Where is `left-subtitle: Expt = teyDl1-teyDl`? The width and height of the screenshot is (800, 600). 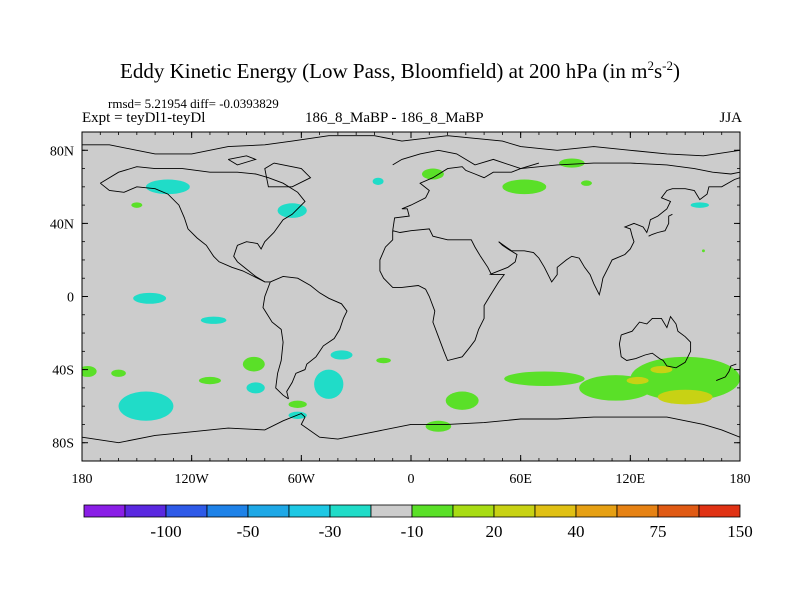 left-subtitle: Expt = teyDl1-teyDl is located at coordinates (144, 118).